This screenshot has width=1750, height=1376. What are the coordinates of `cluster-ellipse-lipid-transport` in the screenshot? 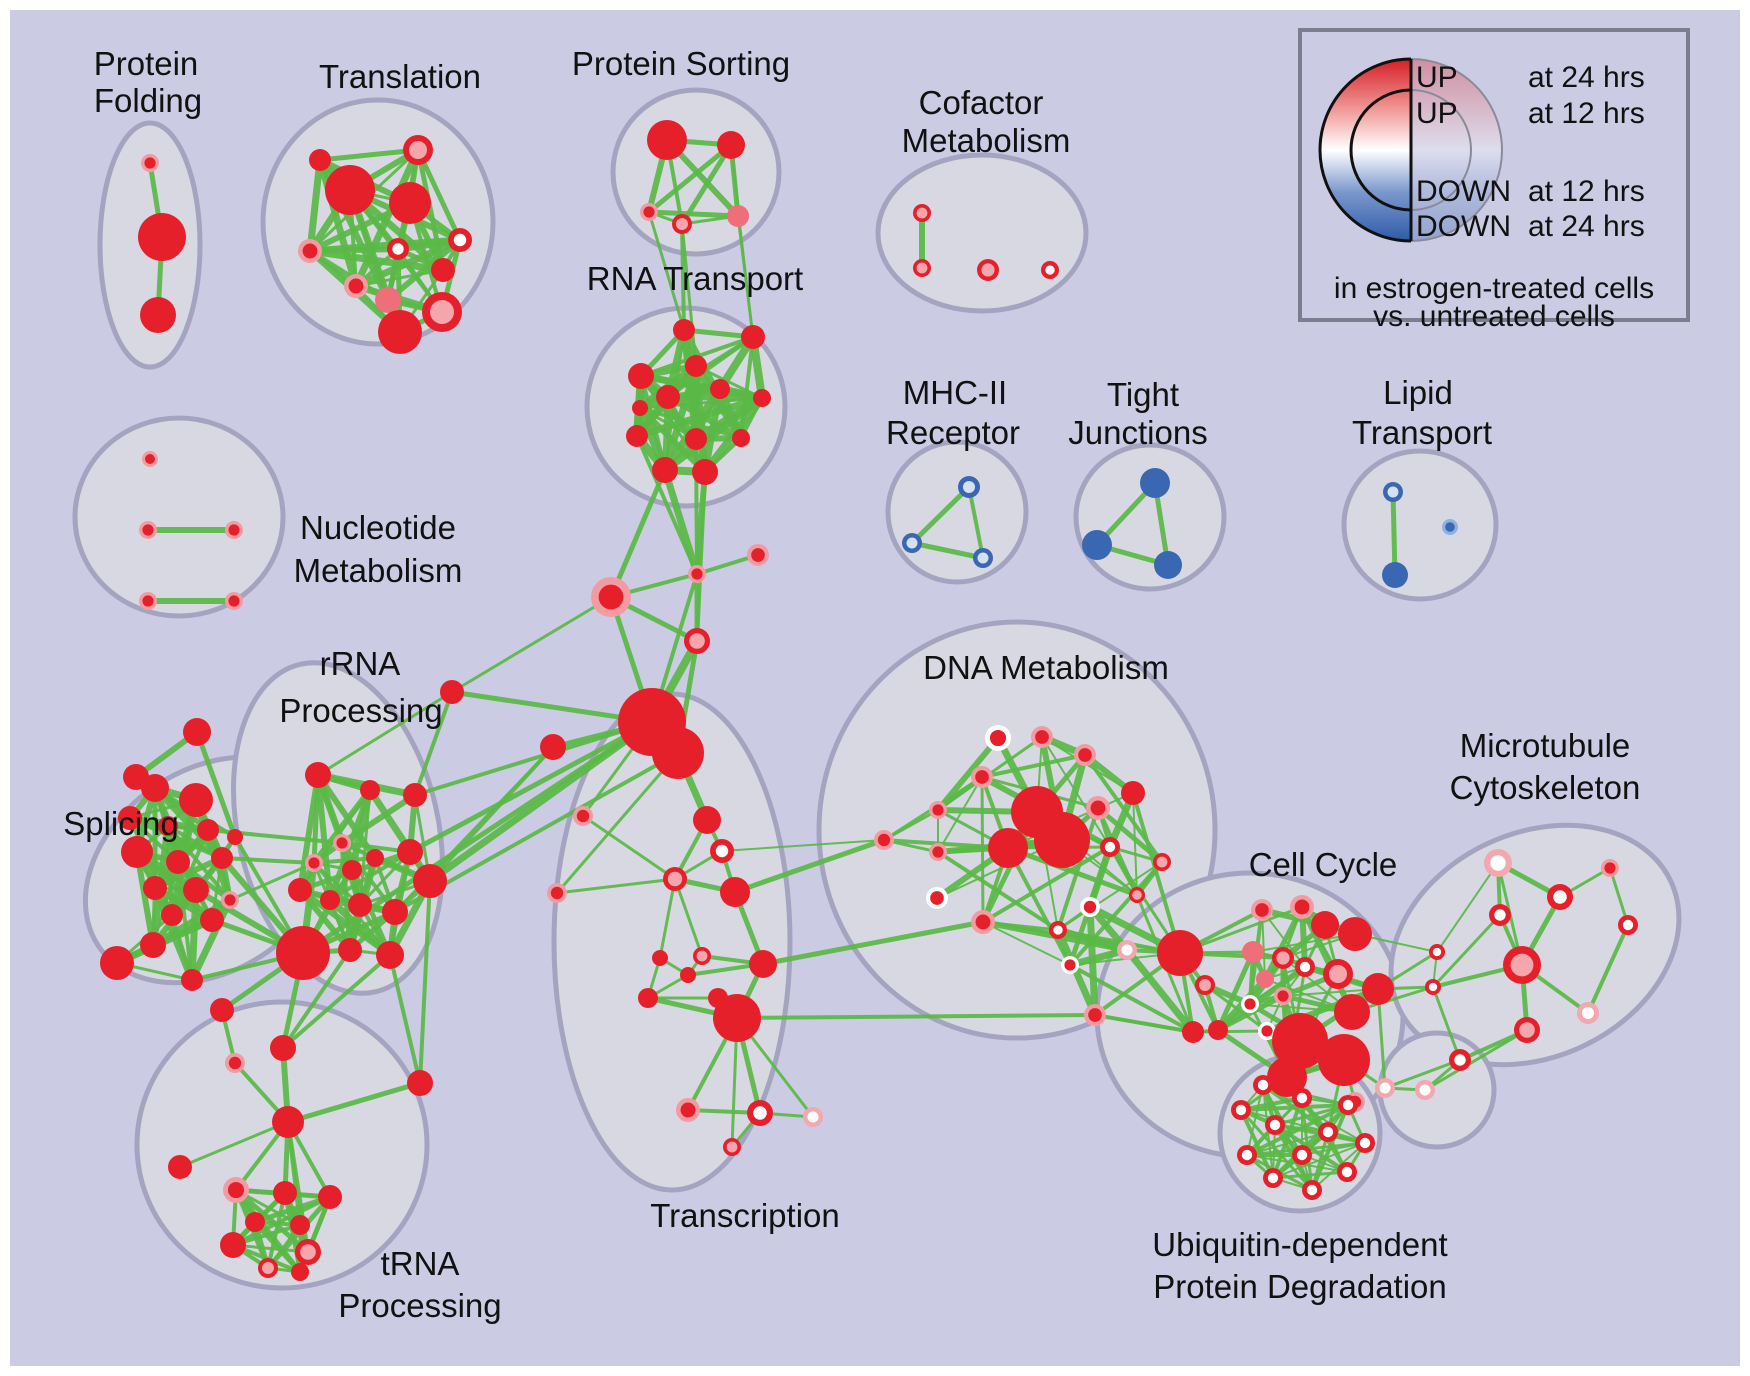 It's located at (1420, 525).